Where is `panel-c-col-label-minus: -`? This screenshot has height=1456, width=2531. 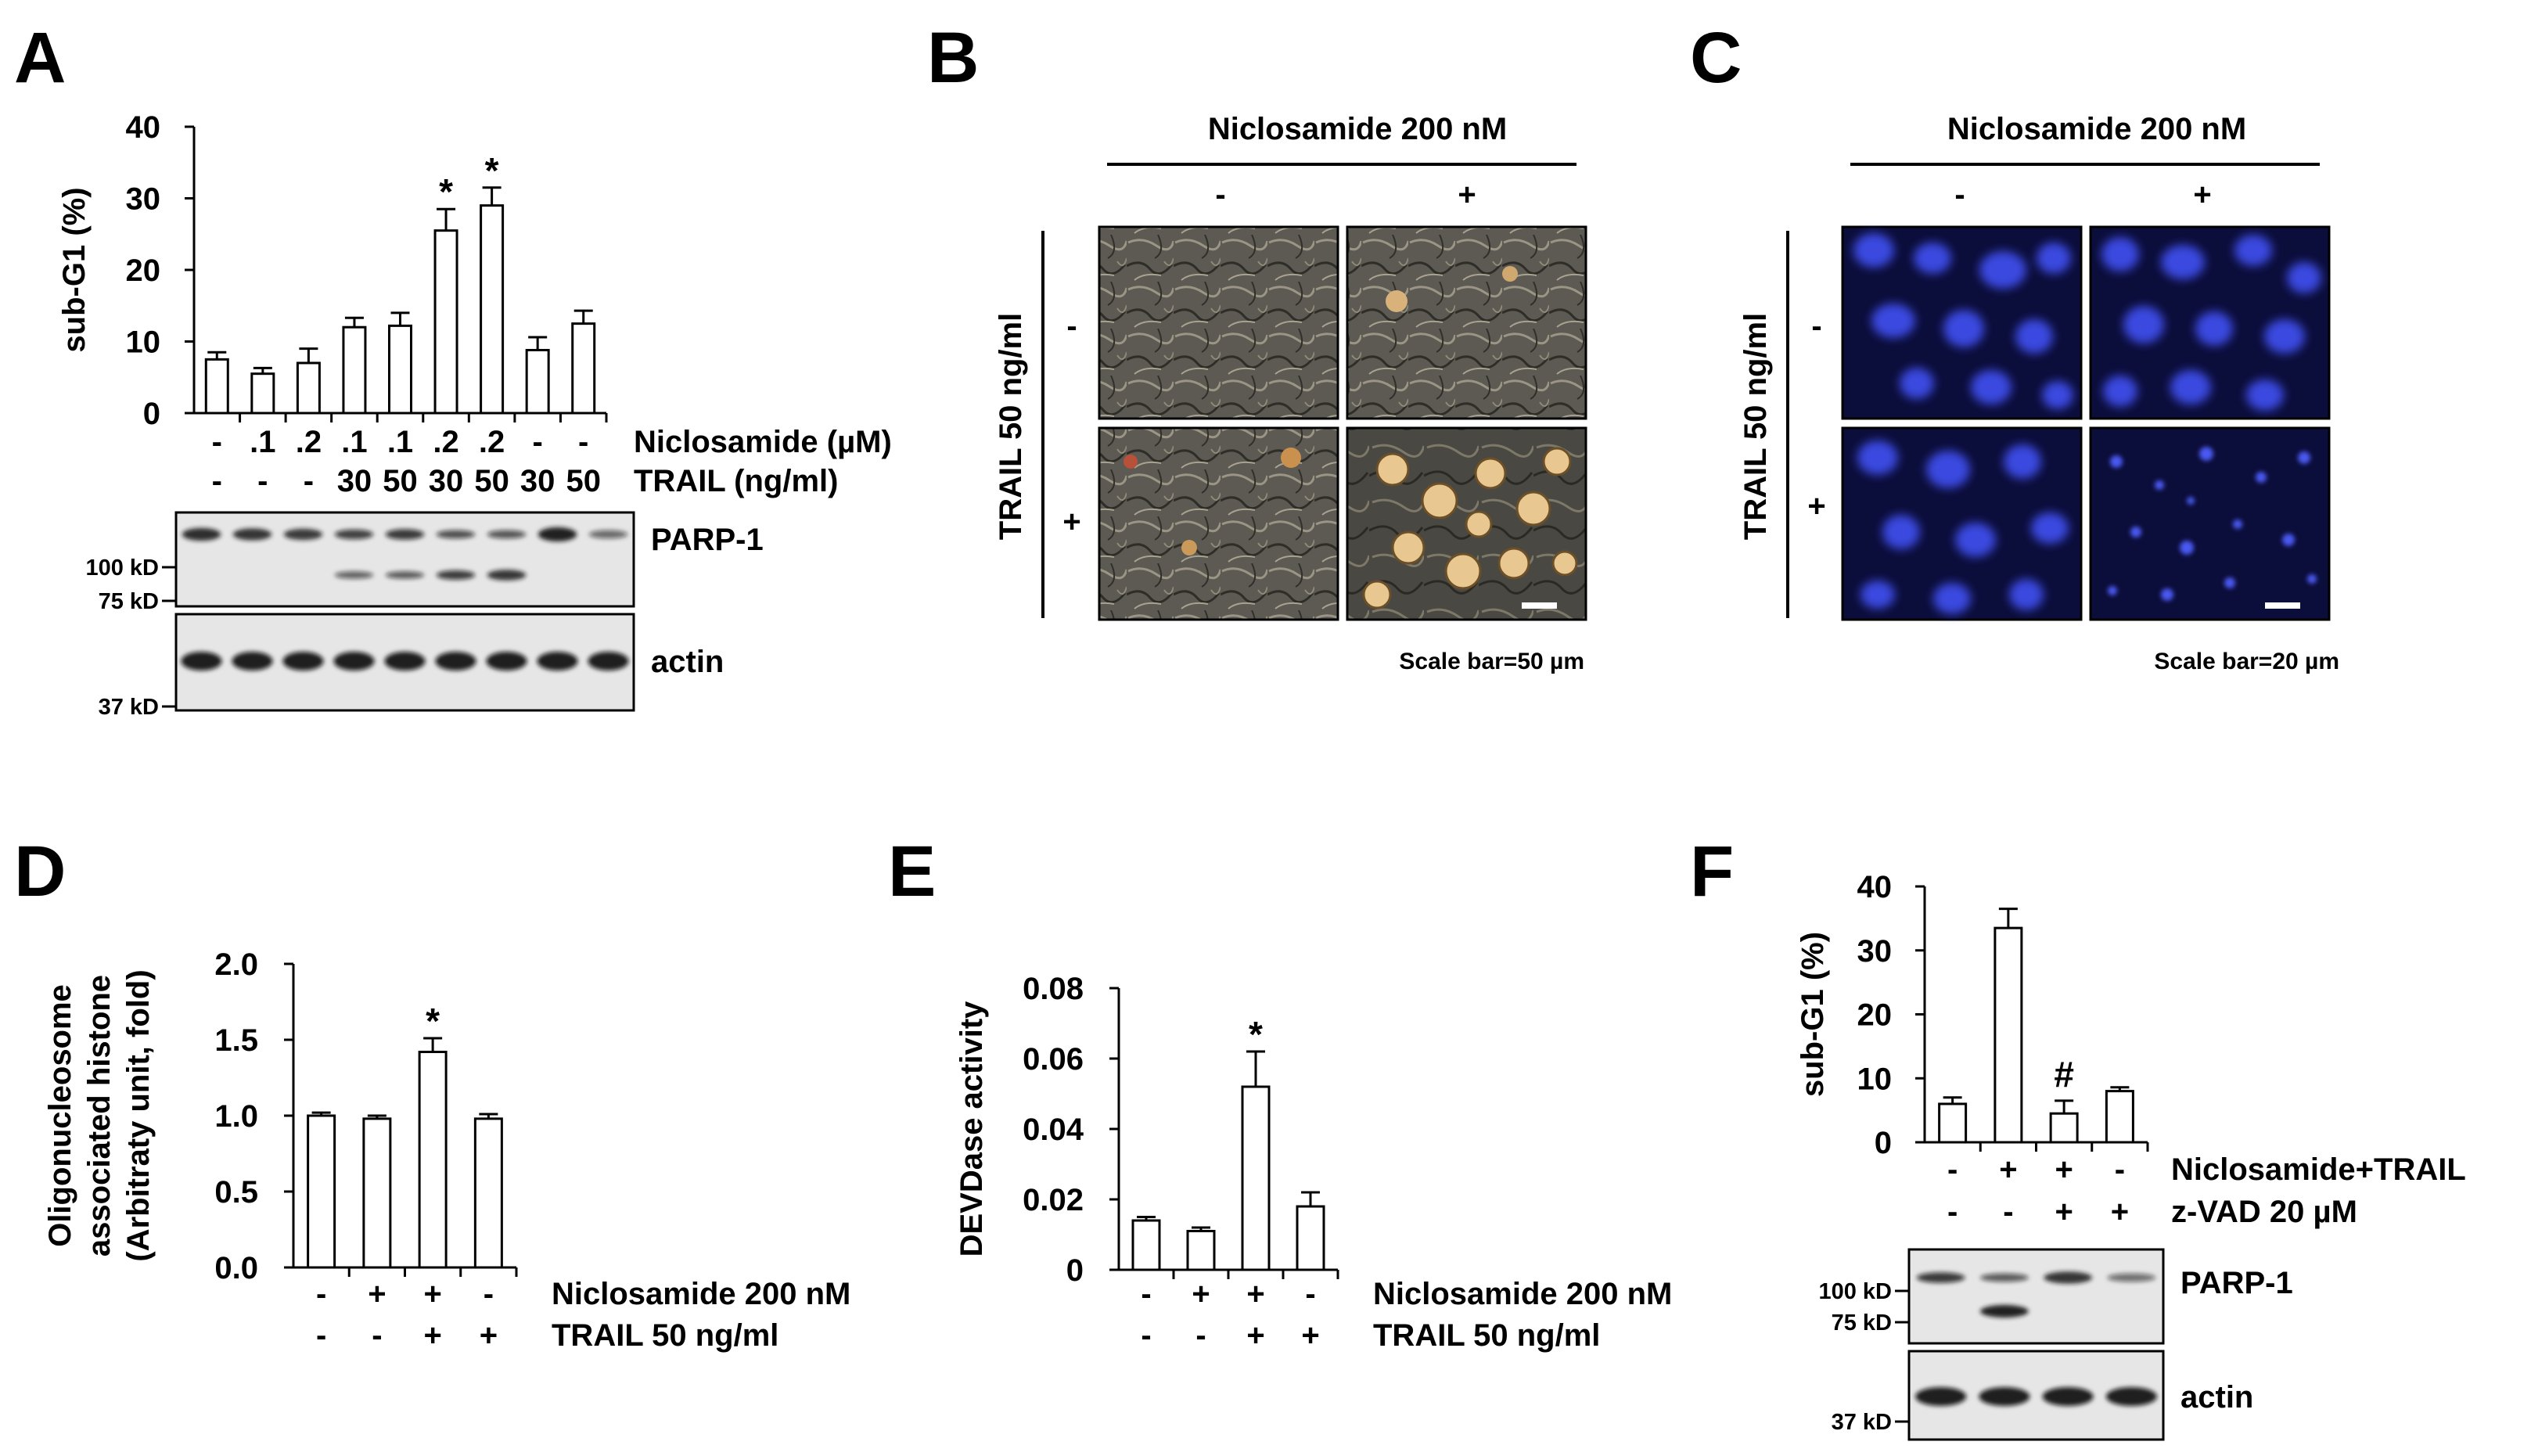
panel-c-col-label-minus: - is located at coordinates (1959, 195).